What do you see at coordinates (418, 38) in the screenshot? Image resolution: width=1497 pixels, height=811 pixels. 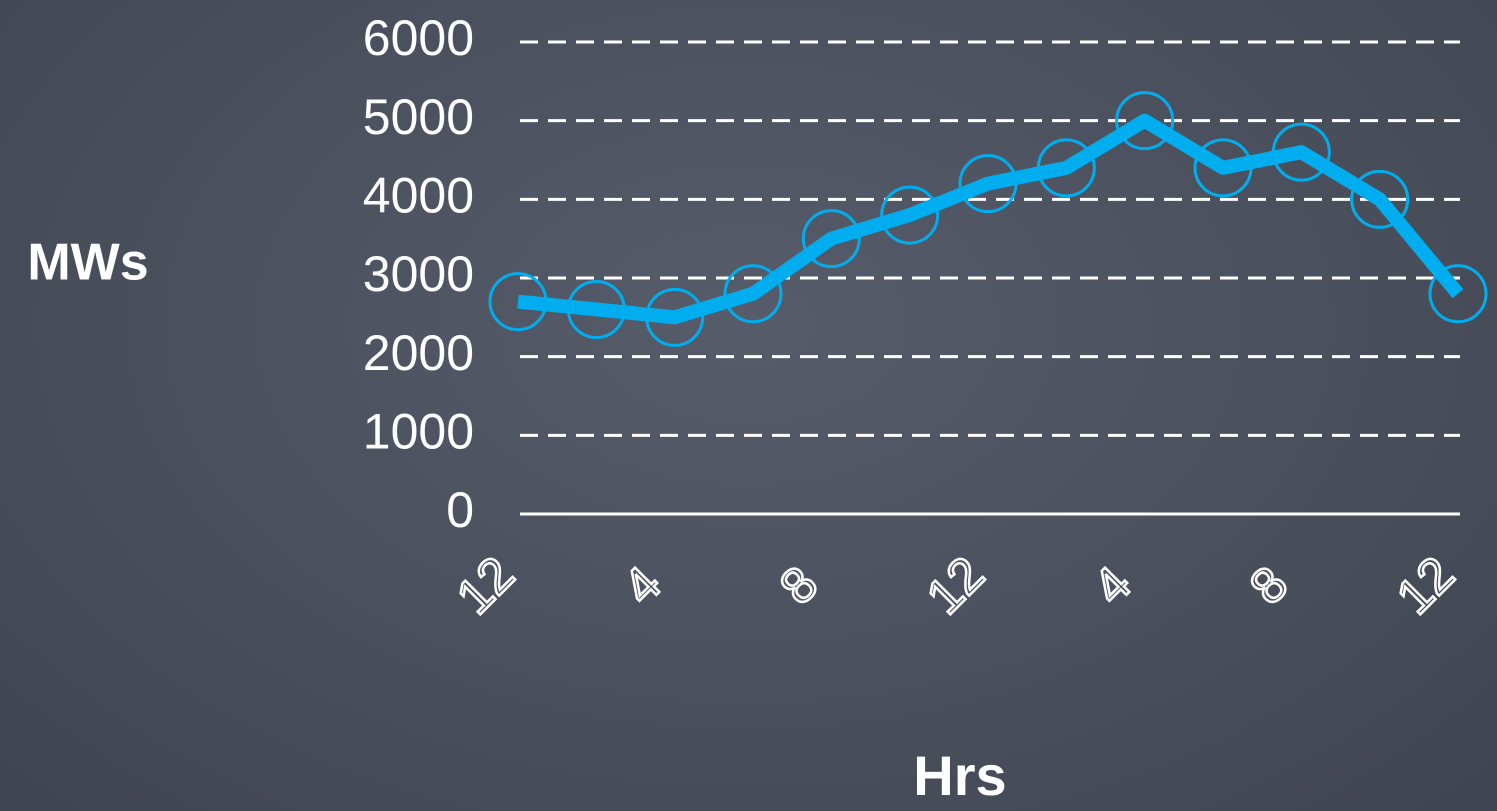 I see `y-tick-label: 6000` at bounding box center [418, 38].